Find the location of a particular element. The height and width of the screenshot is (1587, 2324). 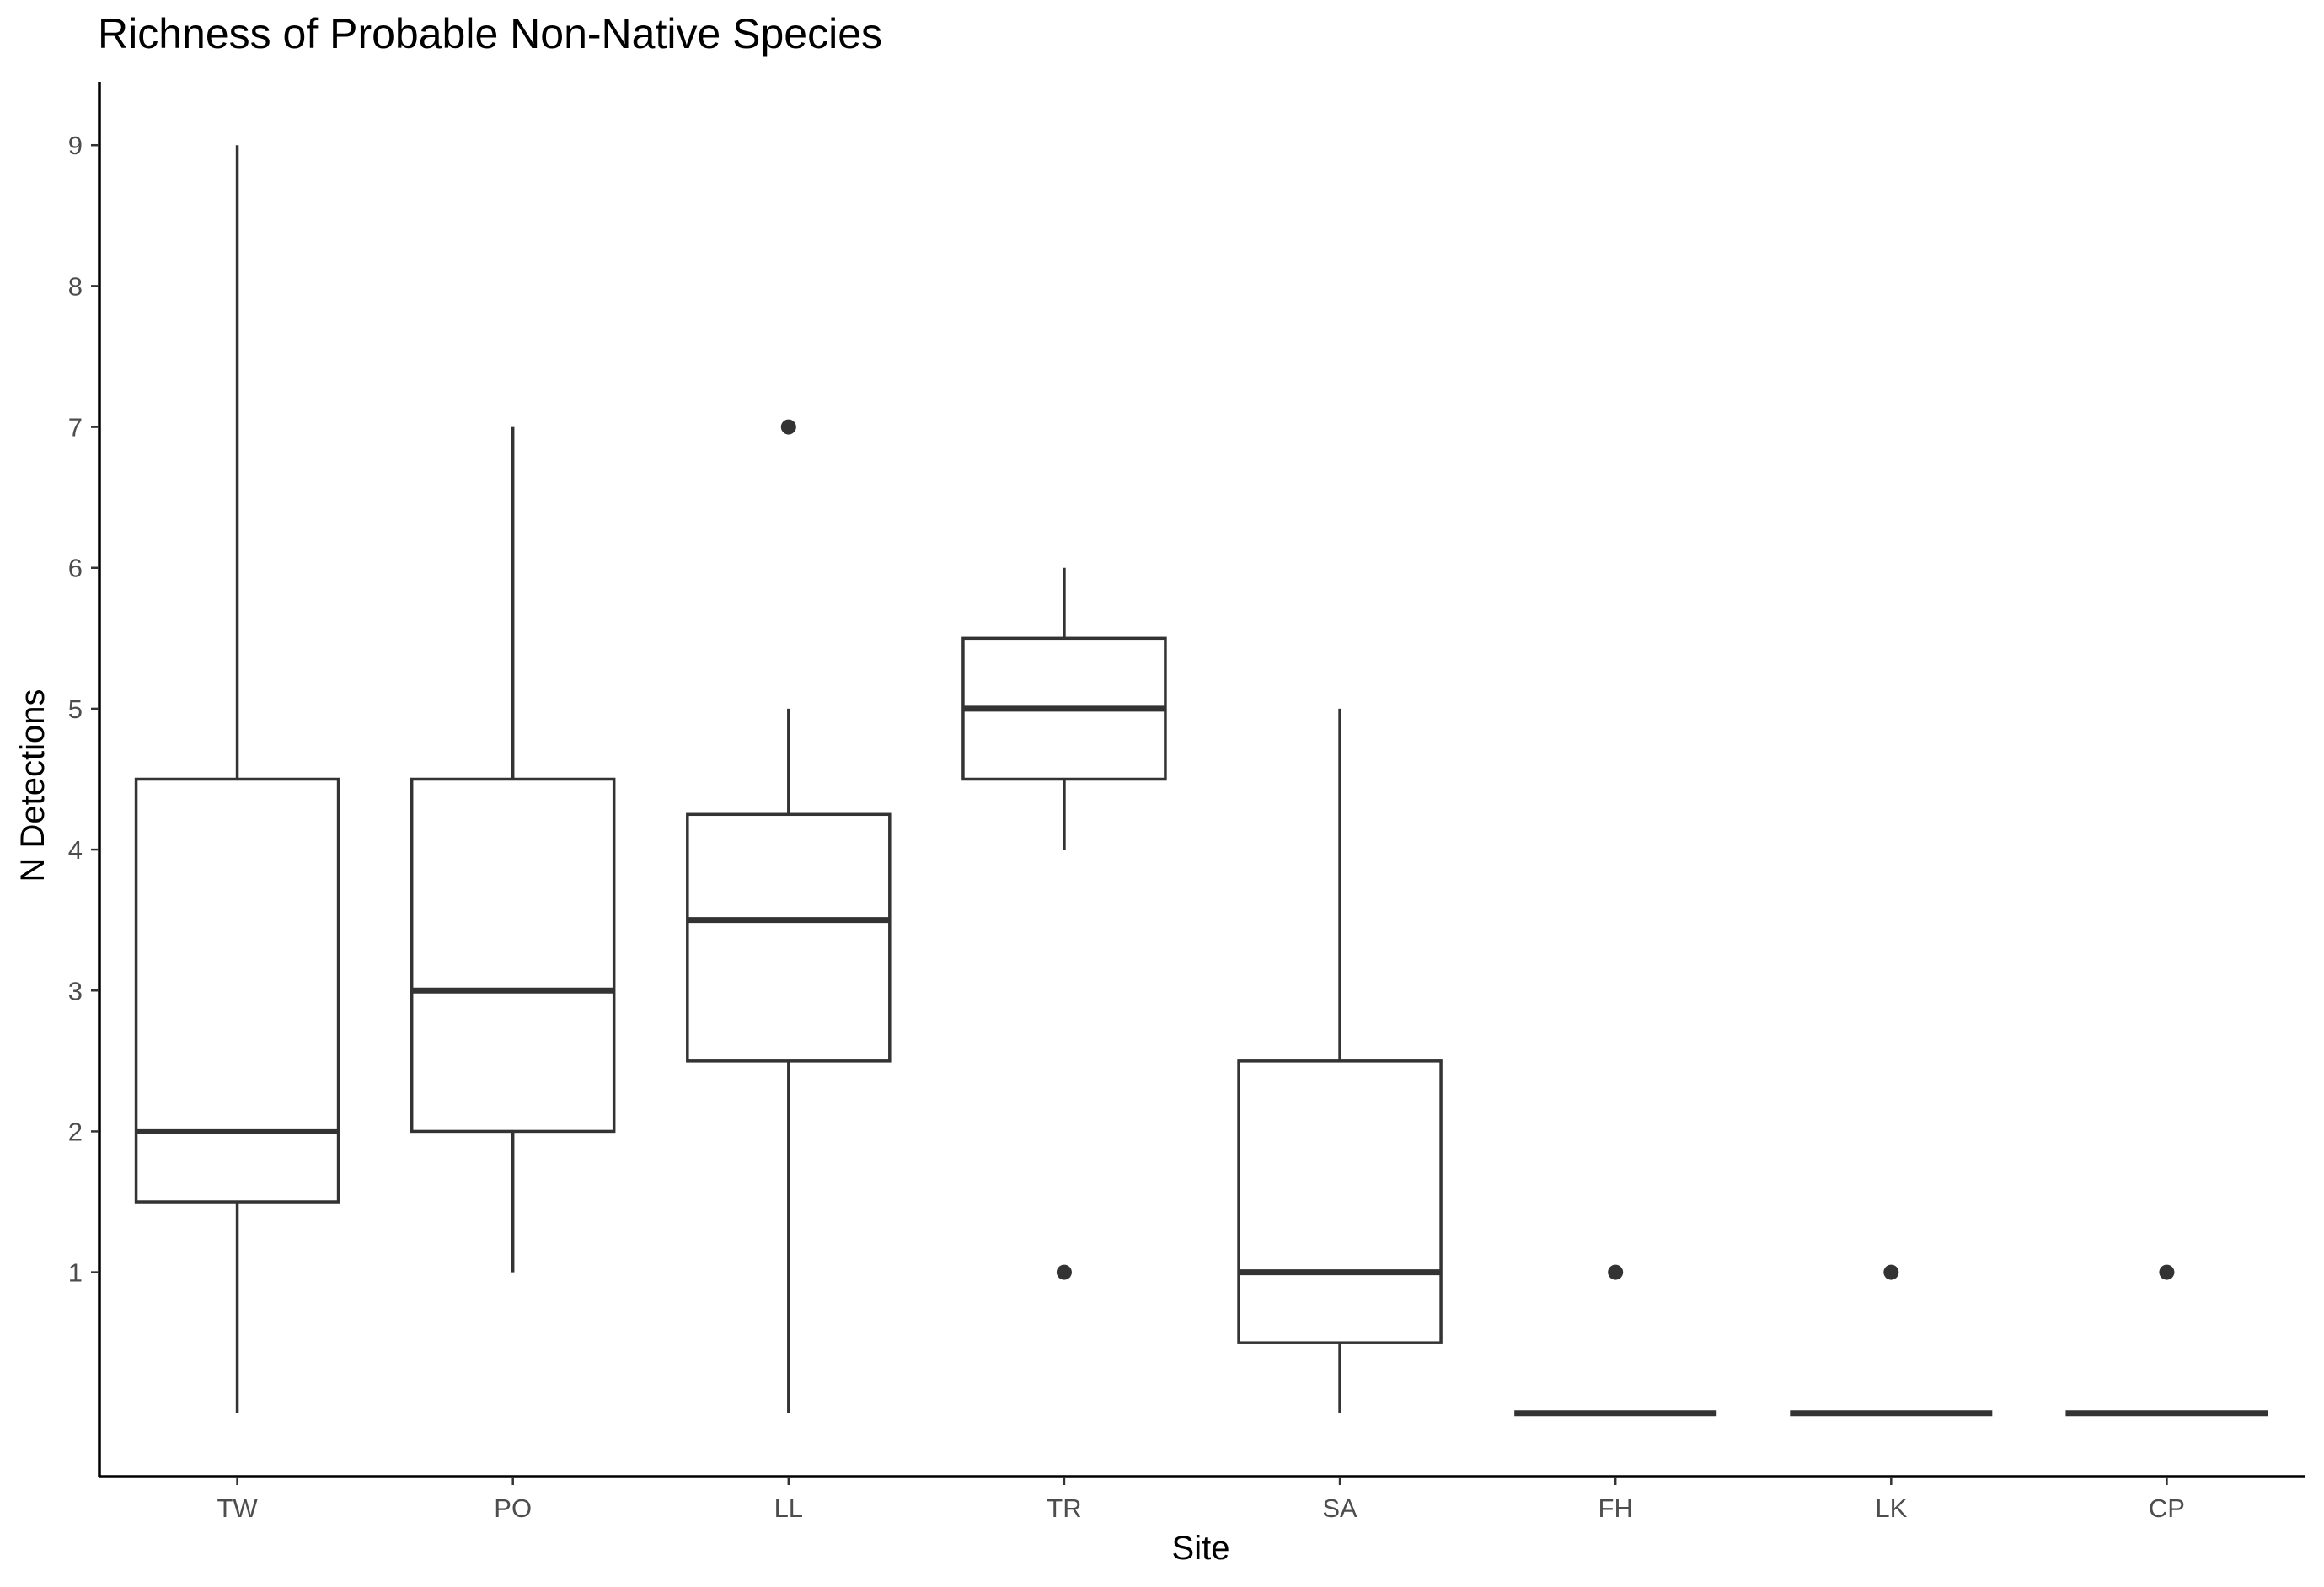

y-tick-label-4: 4 is located at coordinates (75, 850).